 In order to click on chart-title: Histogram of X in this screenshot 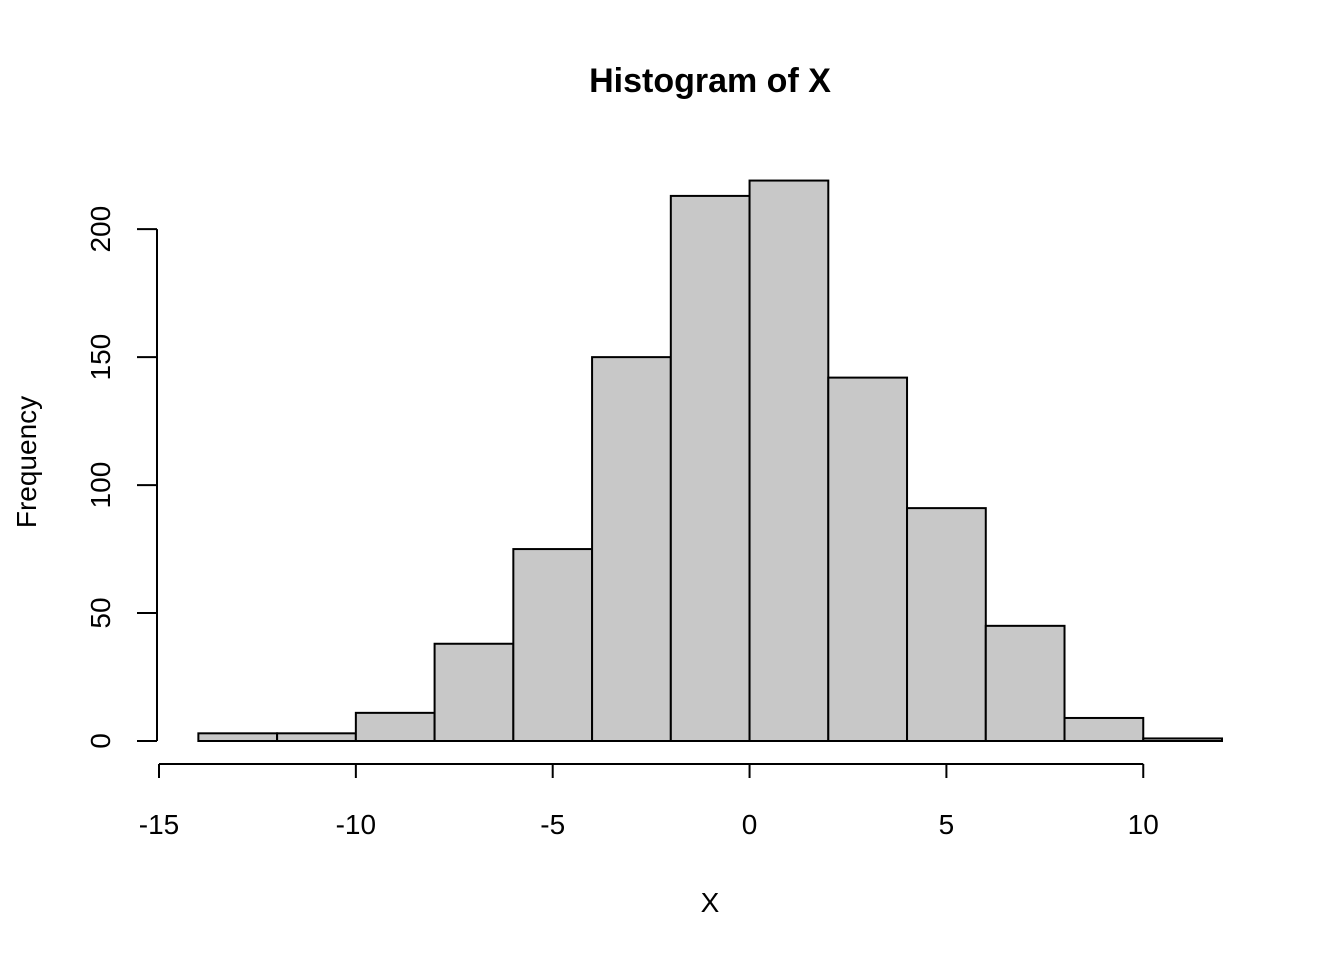, I will do `click(710, 81)`.